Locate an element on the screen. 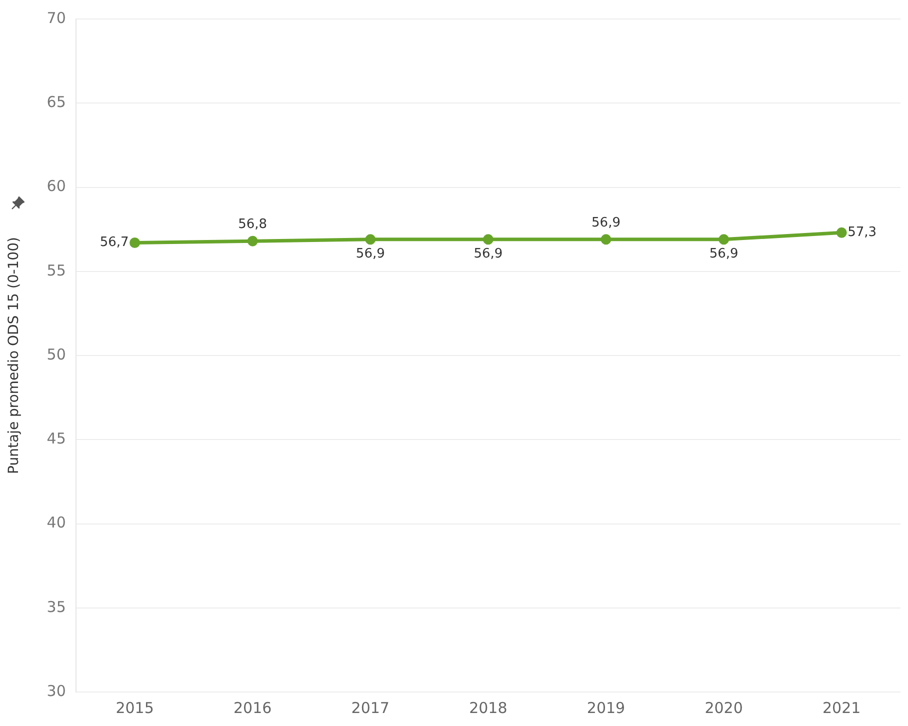 The width and height of the screenshot is (908, 726). y-tick-label: 35 is located at coordinates (56, 607).